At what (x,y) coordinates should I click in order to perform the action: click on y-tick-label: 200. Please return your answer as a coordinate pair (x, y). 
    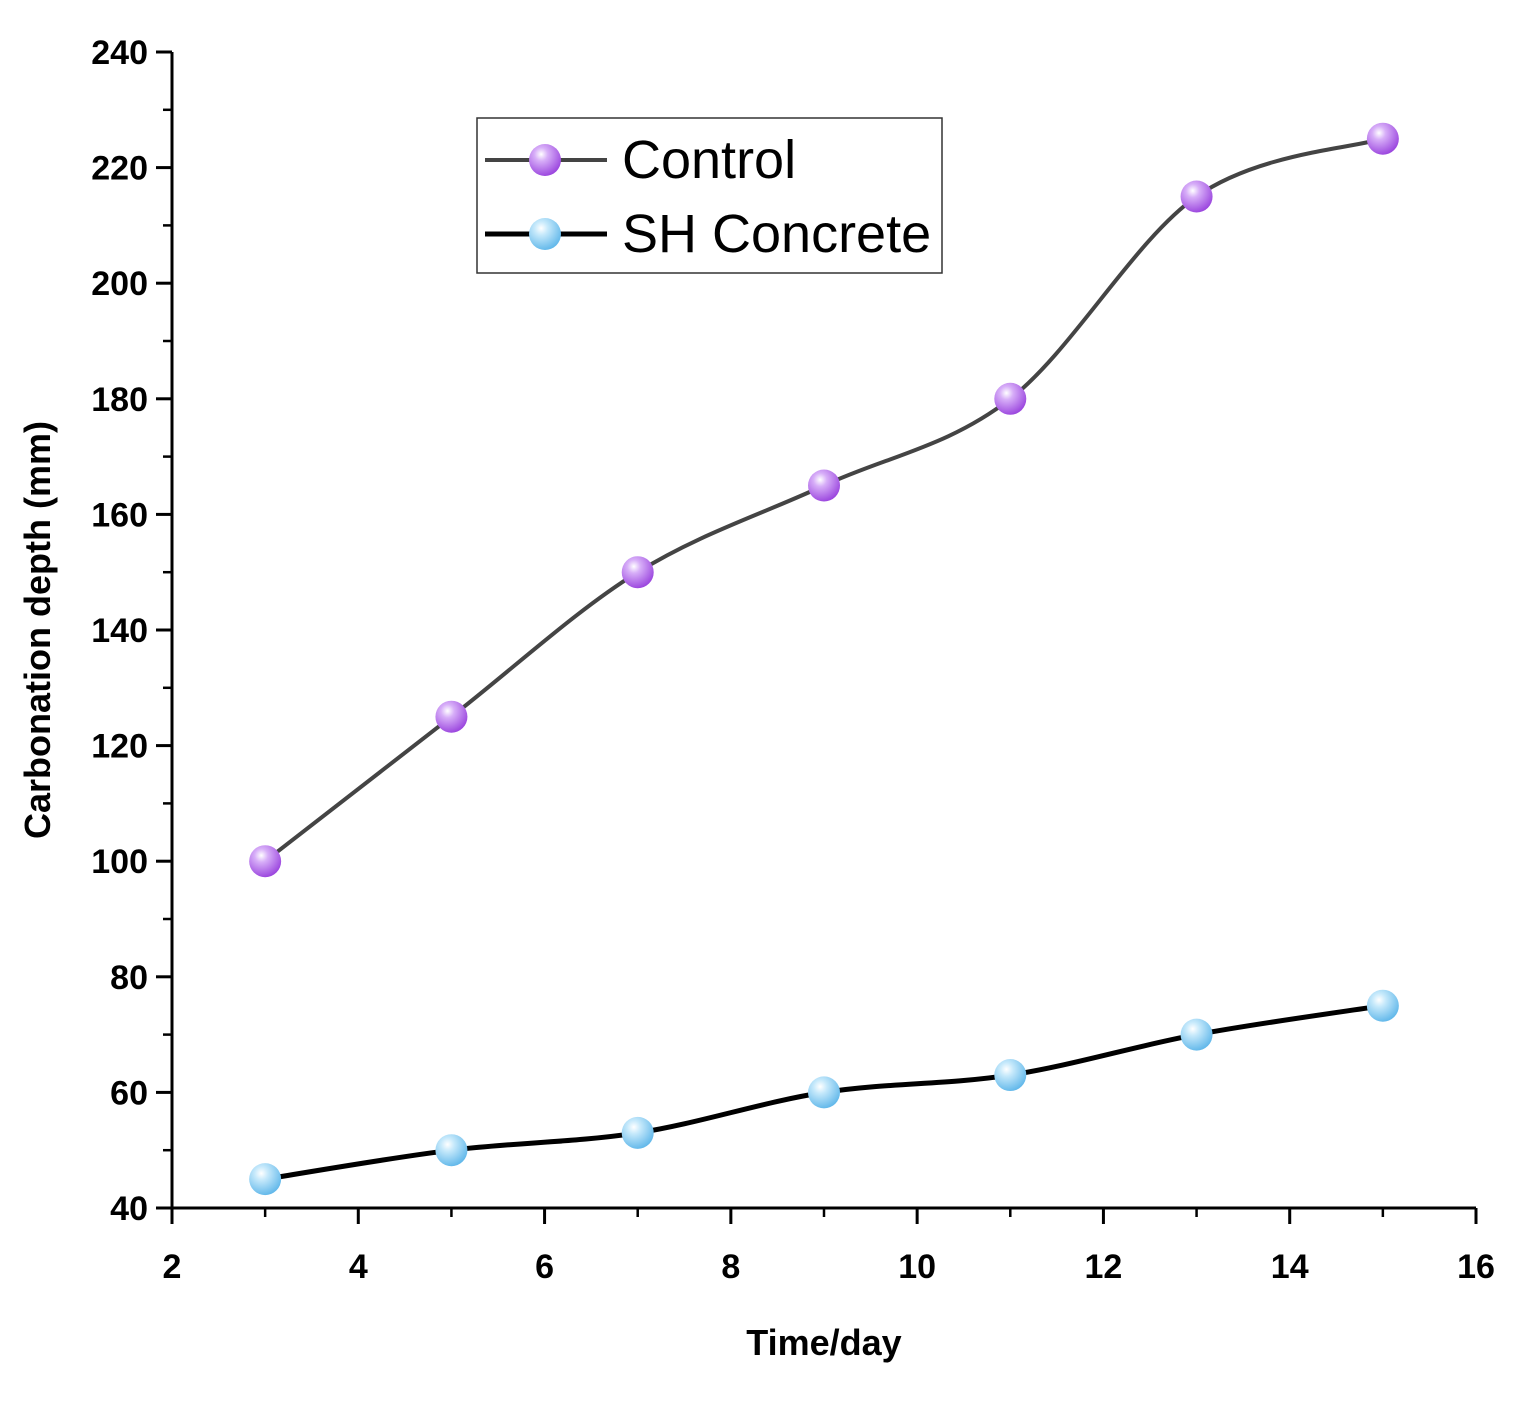
    Looking at the image, I should click on (119, 284).